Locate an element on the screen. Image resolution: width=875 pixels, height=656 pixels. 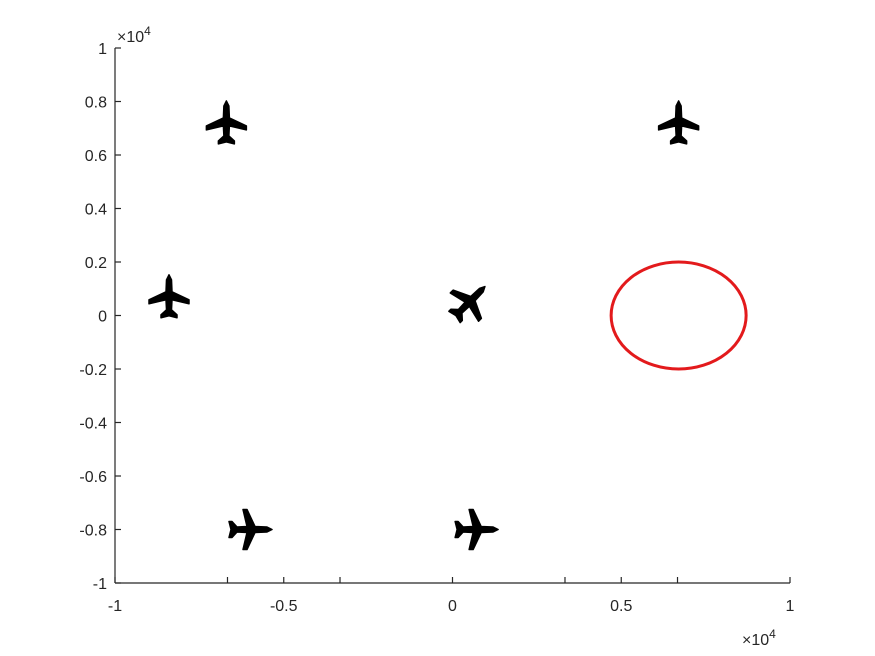
x-exponent-label: ×10⁴ is located at coordinates (759, 638).